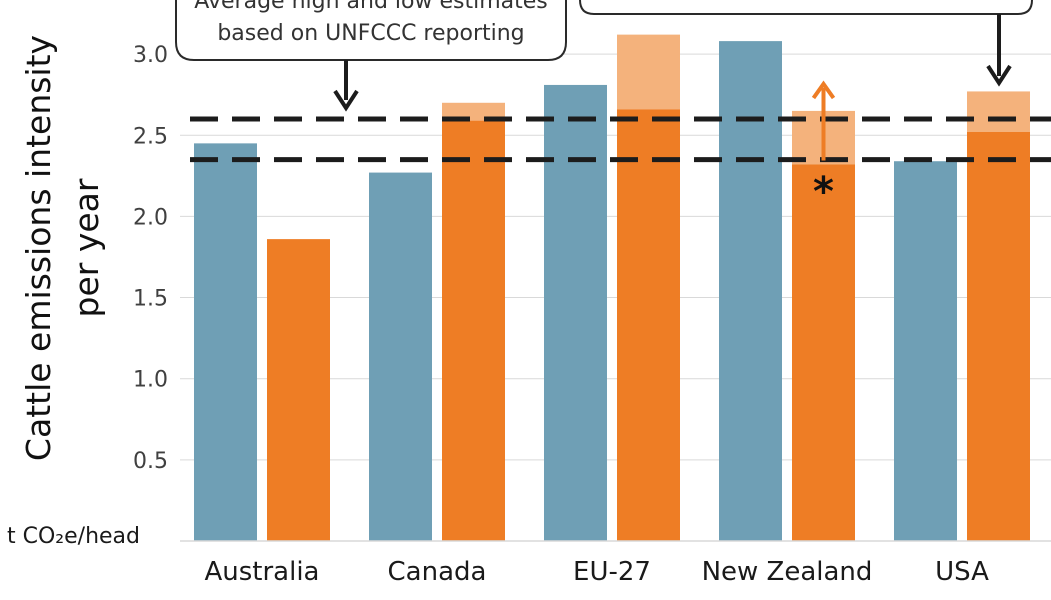 The width and height of the screenshot is (1051, 600). What do you see at coordinates (370, 33) in the screenshot?
I see `callout-left-line-2: based on UNFCCC reporting` at bounding box center [370, 33].